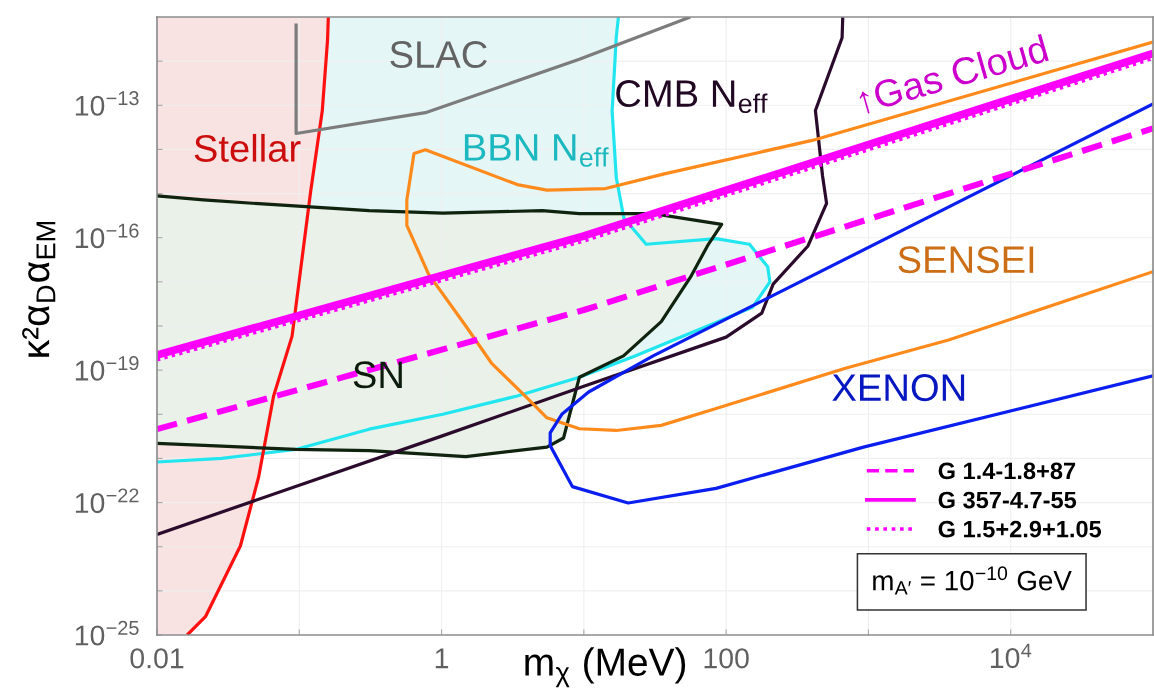 The width and height of the screenshot is (1154, 699). I want to click on x-tick-label: 0.01, so click(157, 658).